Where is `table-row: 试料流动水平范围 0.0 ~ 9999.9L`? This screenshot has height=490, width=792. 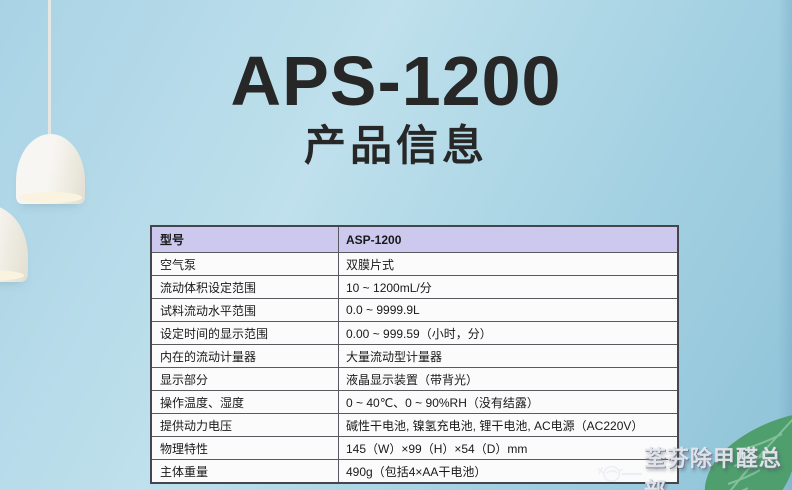
table-row: 试料流动水平范围 0.0 ~ 9999.9L is located at coordinates (414, 309).